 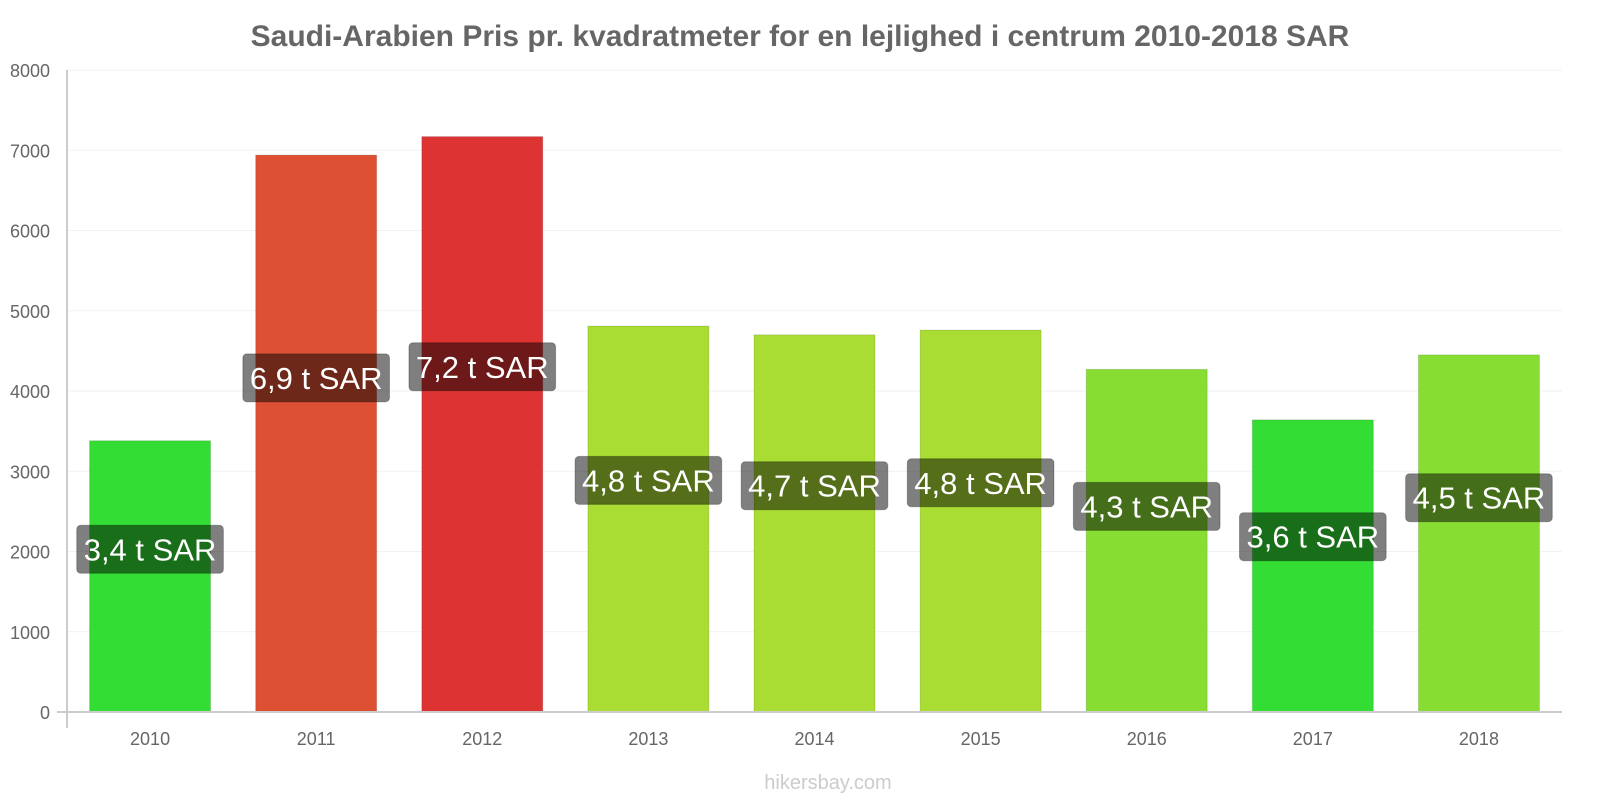 I want to click on data-label-text: 4,3 t SAR, so click(x=1146, y=506).